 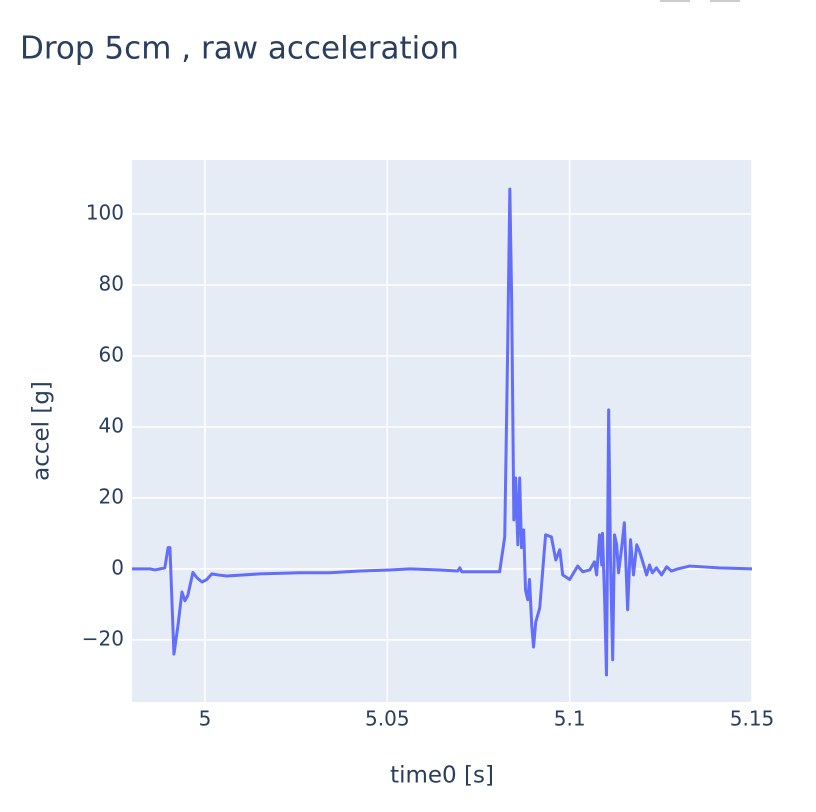 I want to click on y-tick-label: 60, so click(x=111, y=354).